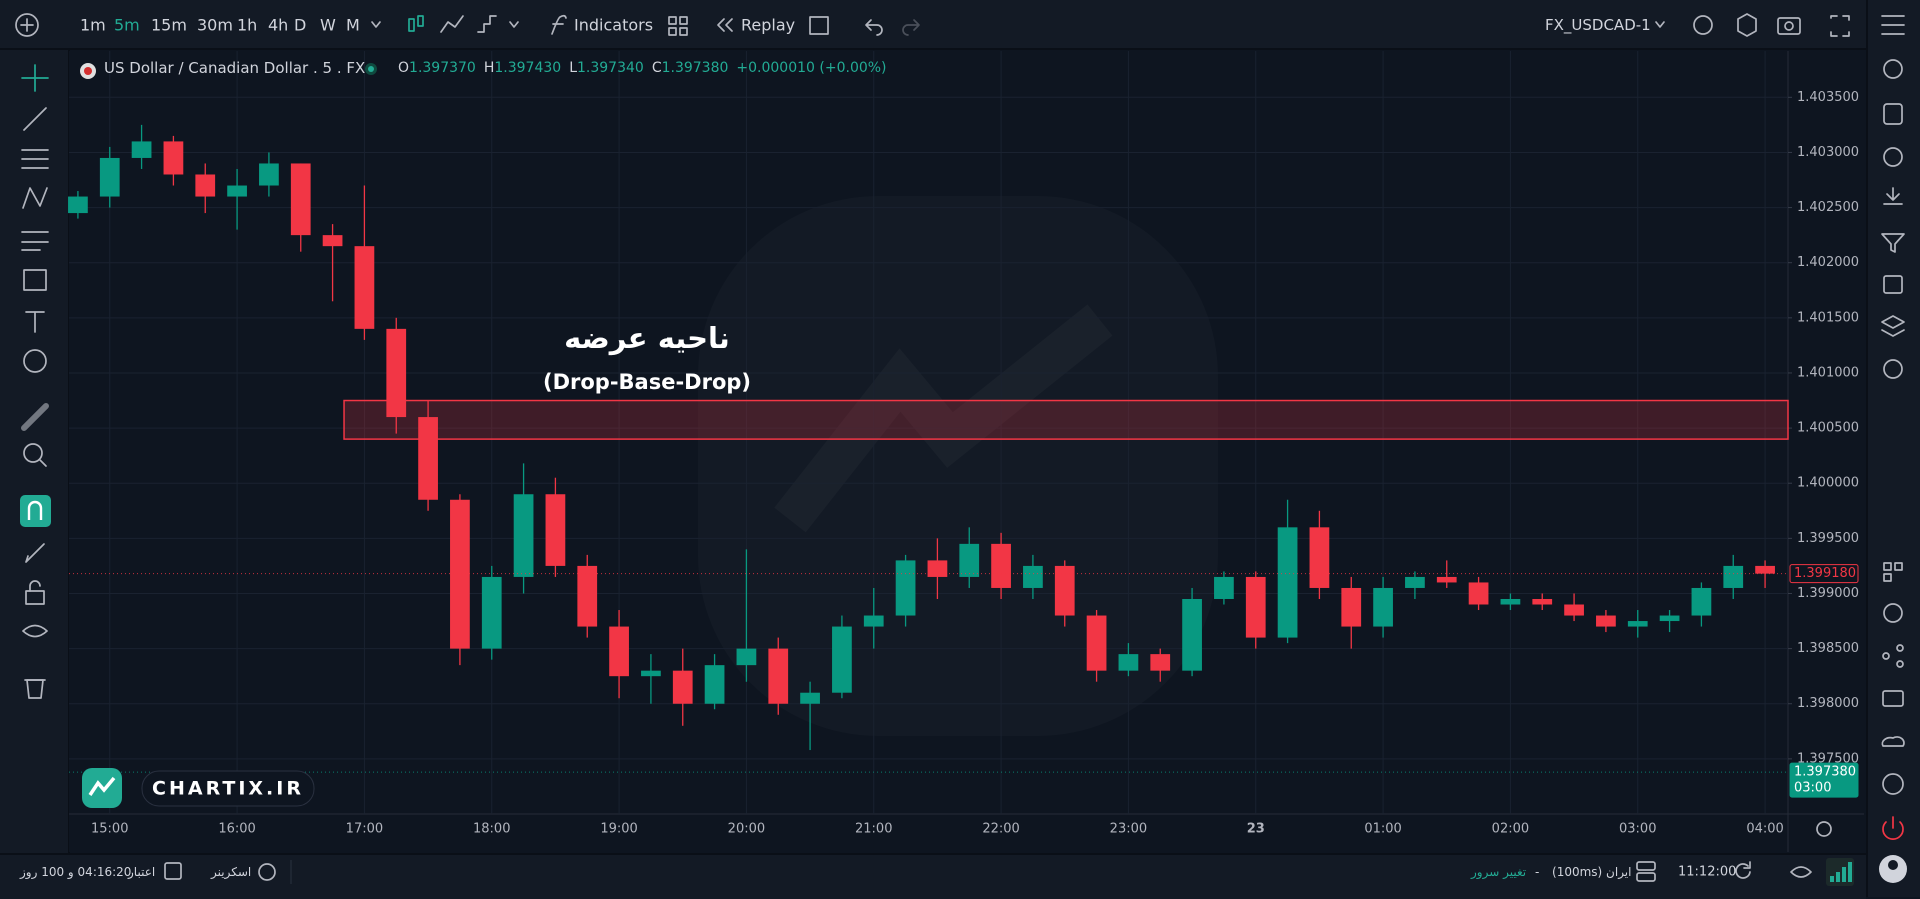 This screenshot has width=1920, height=899. What do you see at coordinates (127, 25) in the screenshot?
I see `interval-button: 5m` at bounding box center [127, 25].